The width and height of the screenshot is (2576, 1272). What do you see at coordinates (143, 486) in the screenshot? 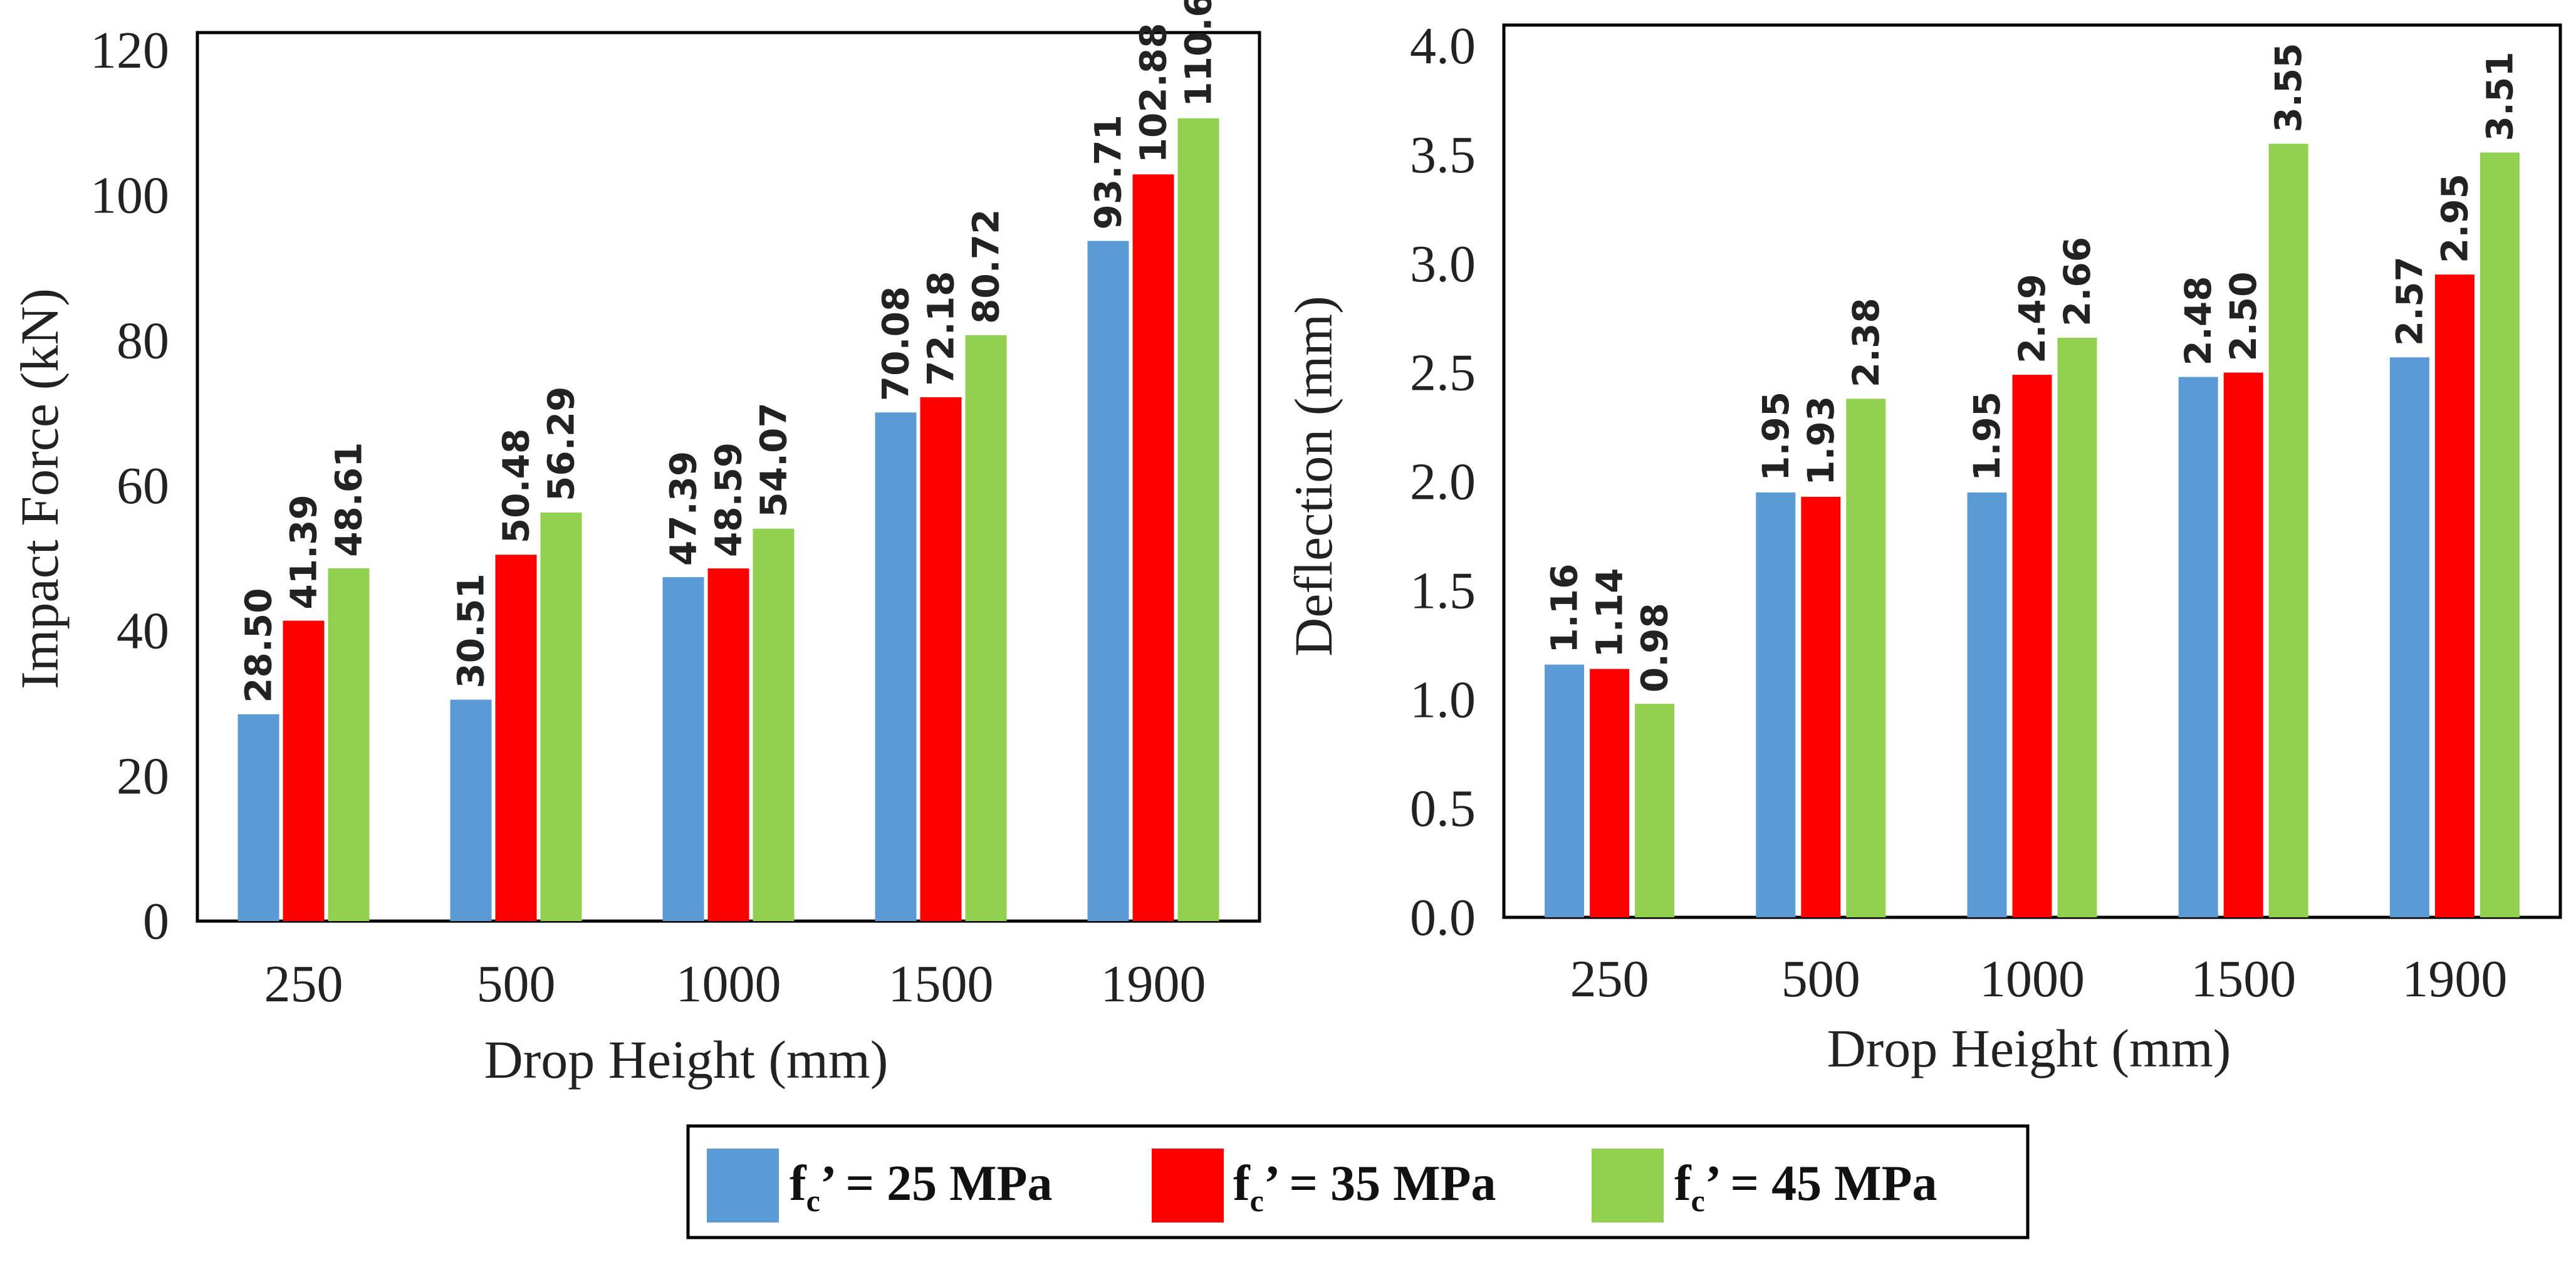
I see `impact-y-tick-label: 60` at bounding box center [143, 486].